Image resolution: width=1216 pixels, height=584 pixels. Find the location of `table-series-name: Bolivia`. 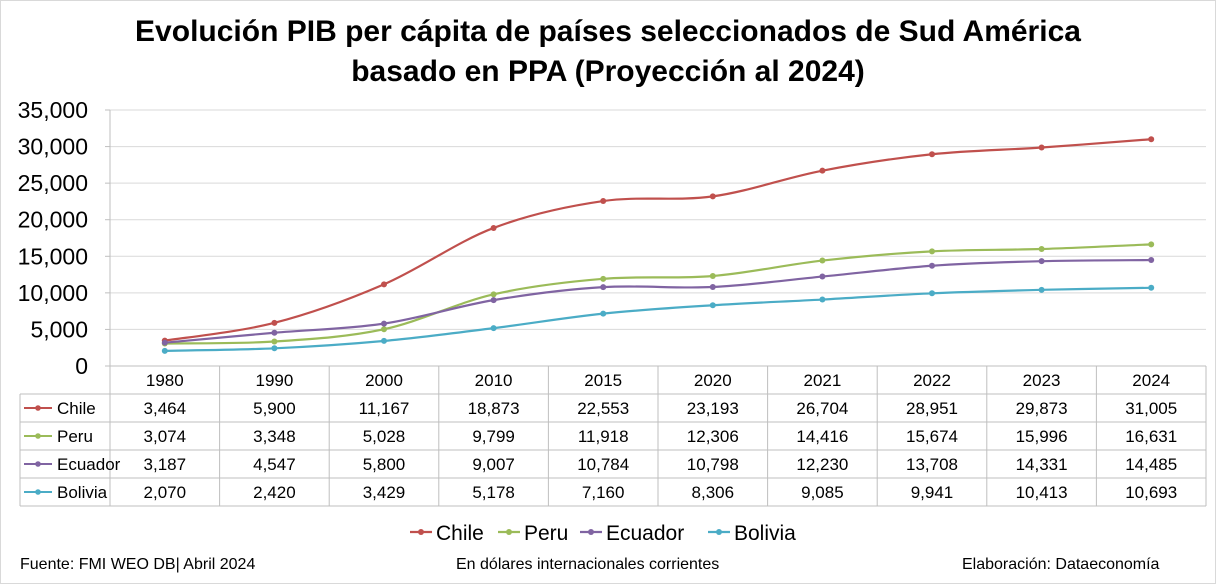

table-series-name: Bolivia is located at coordinates (82, 492).